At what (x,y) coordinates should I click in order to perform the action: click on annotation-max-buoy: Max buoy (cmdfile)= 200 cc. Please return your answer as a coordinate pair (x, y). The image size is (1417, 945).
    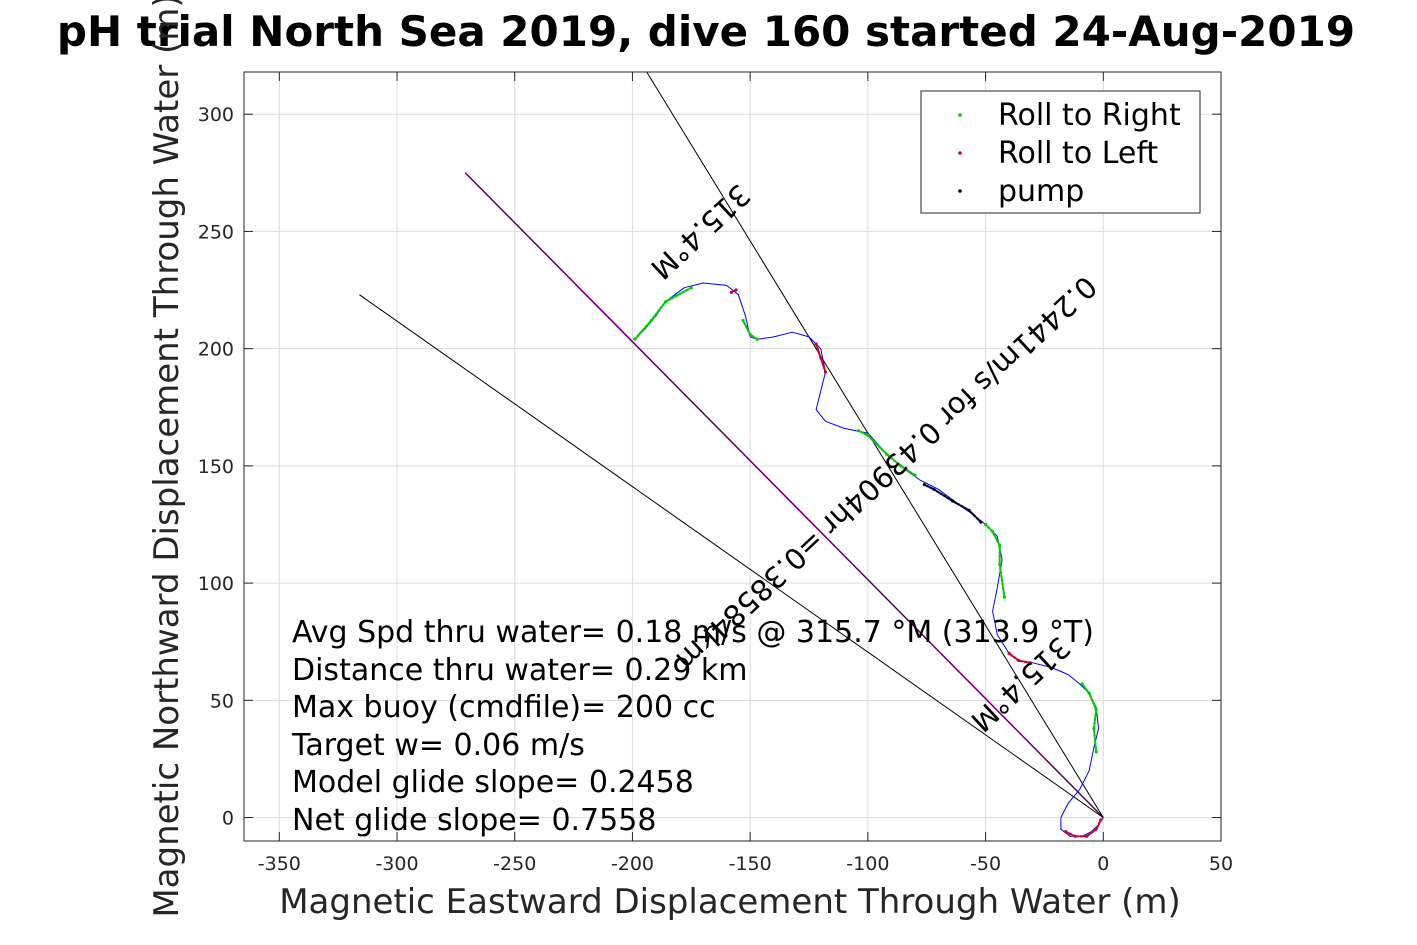
    Looking at the image, I should click on (504, 707).